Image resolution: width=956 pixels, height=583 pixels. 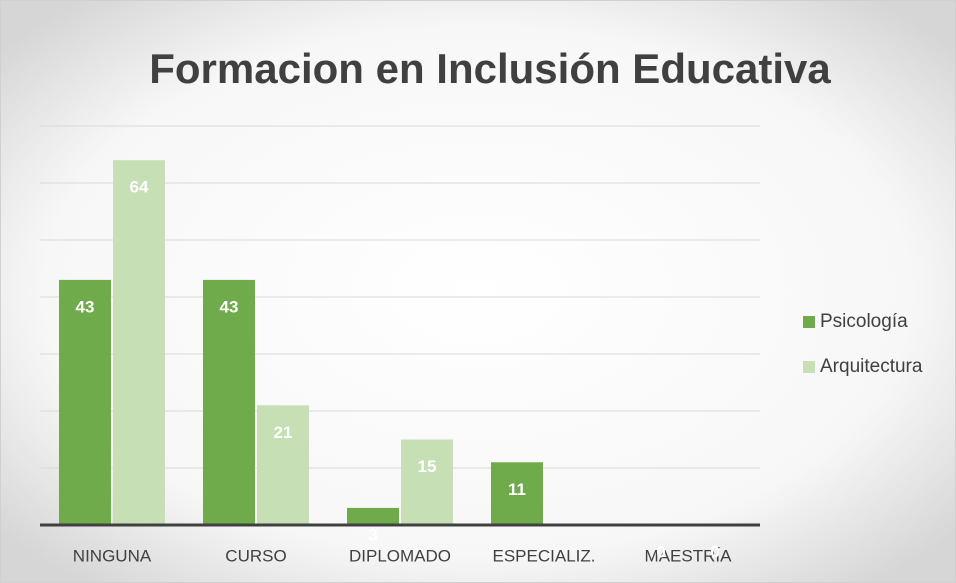 I want to click on data-label: 11, so click(x=517, y=489).